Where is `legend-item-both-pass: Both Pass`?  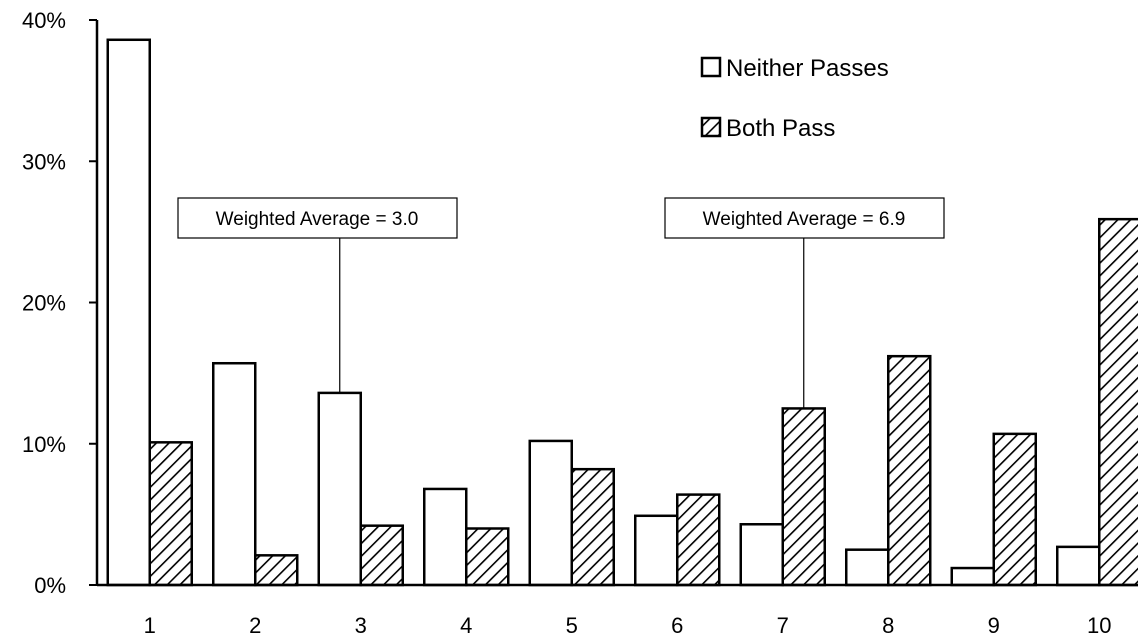 legend-item-both-pass: Both Pass is located at coordinates (767, 128).